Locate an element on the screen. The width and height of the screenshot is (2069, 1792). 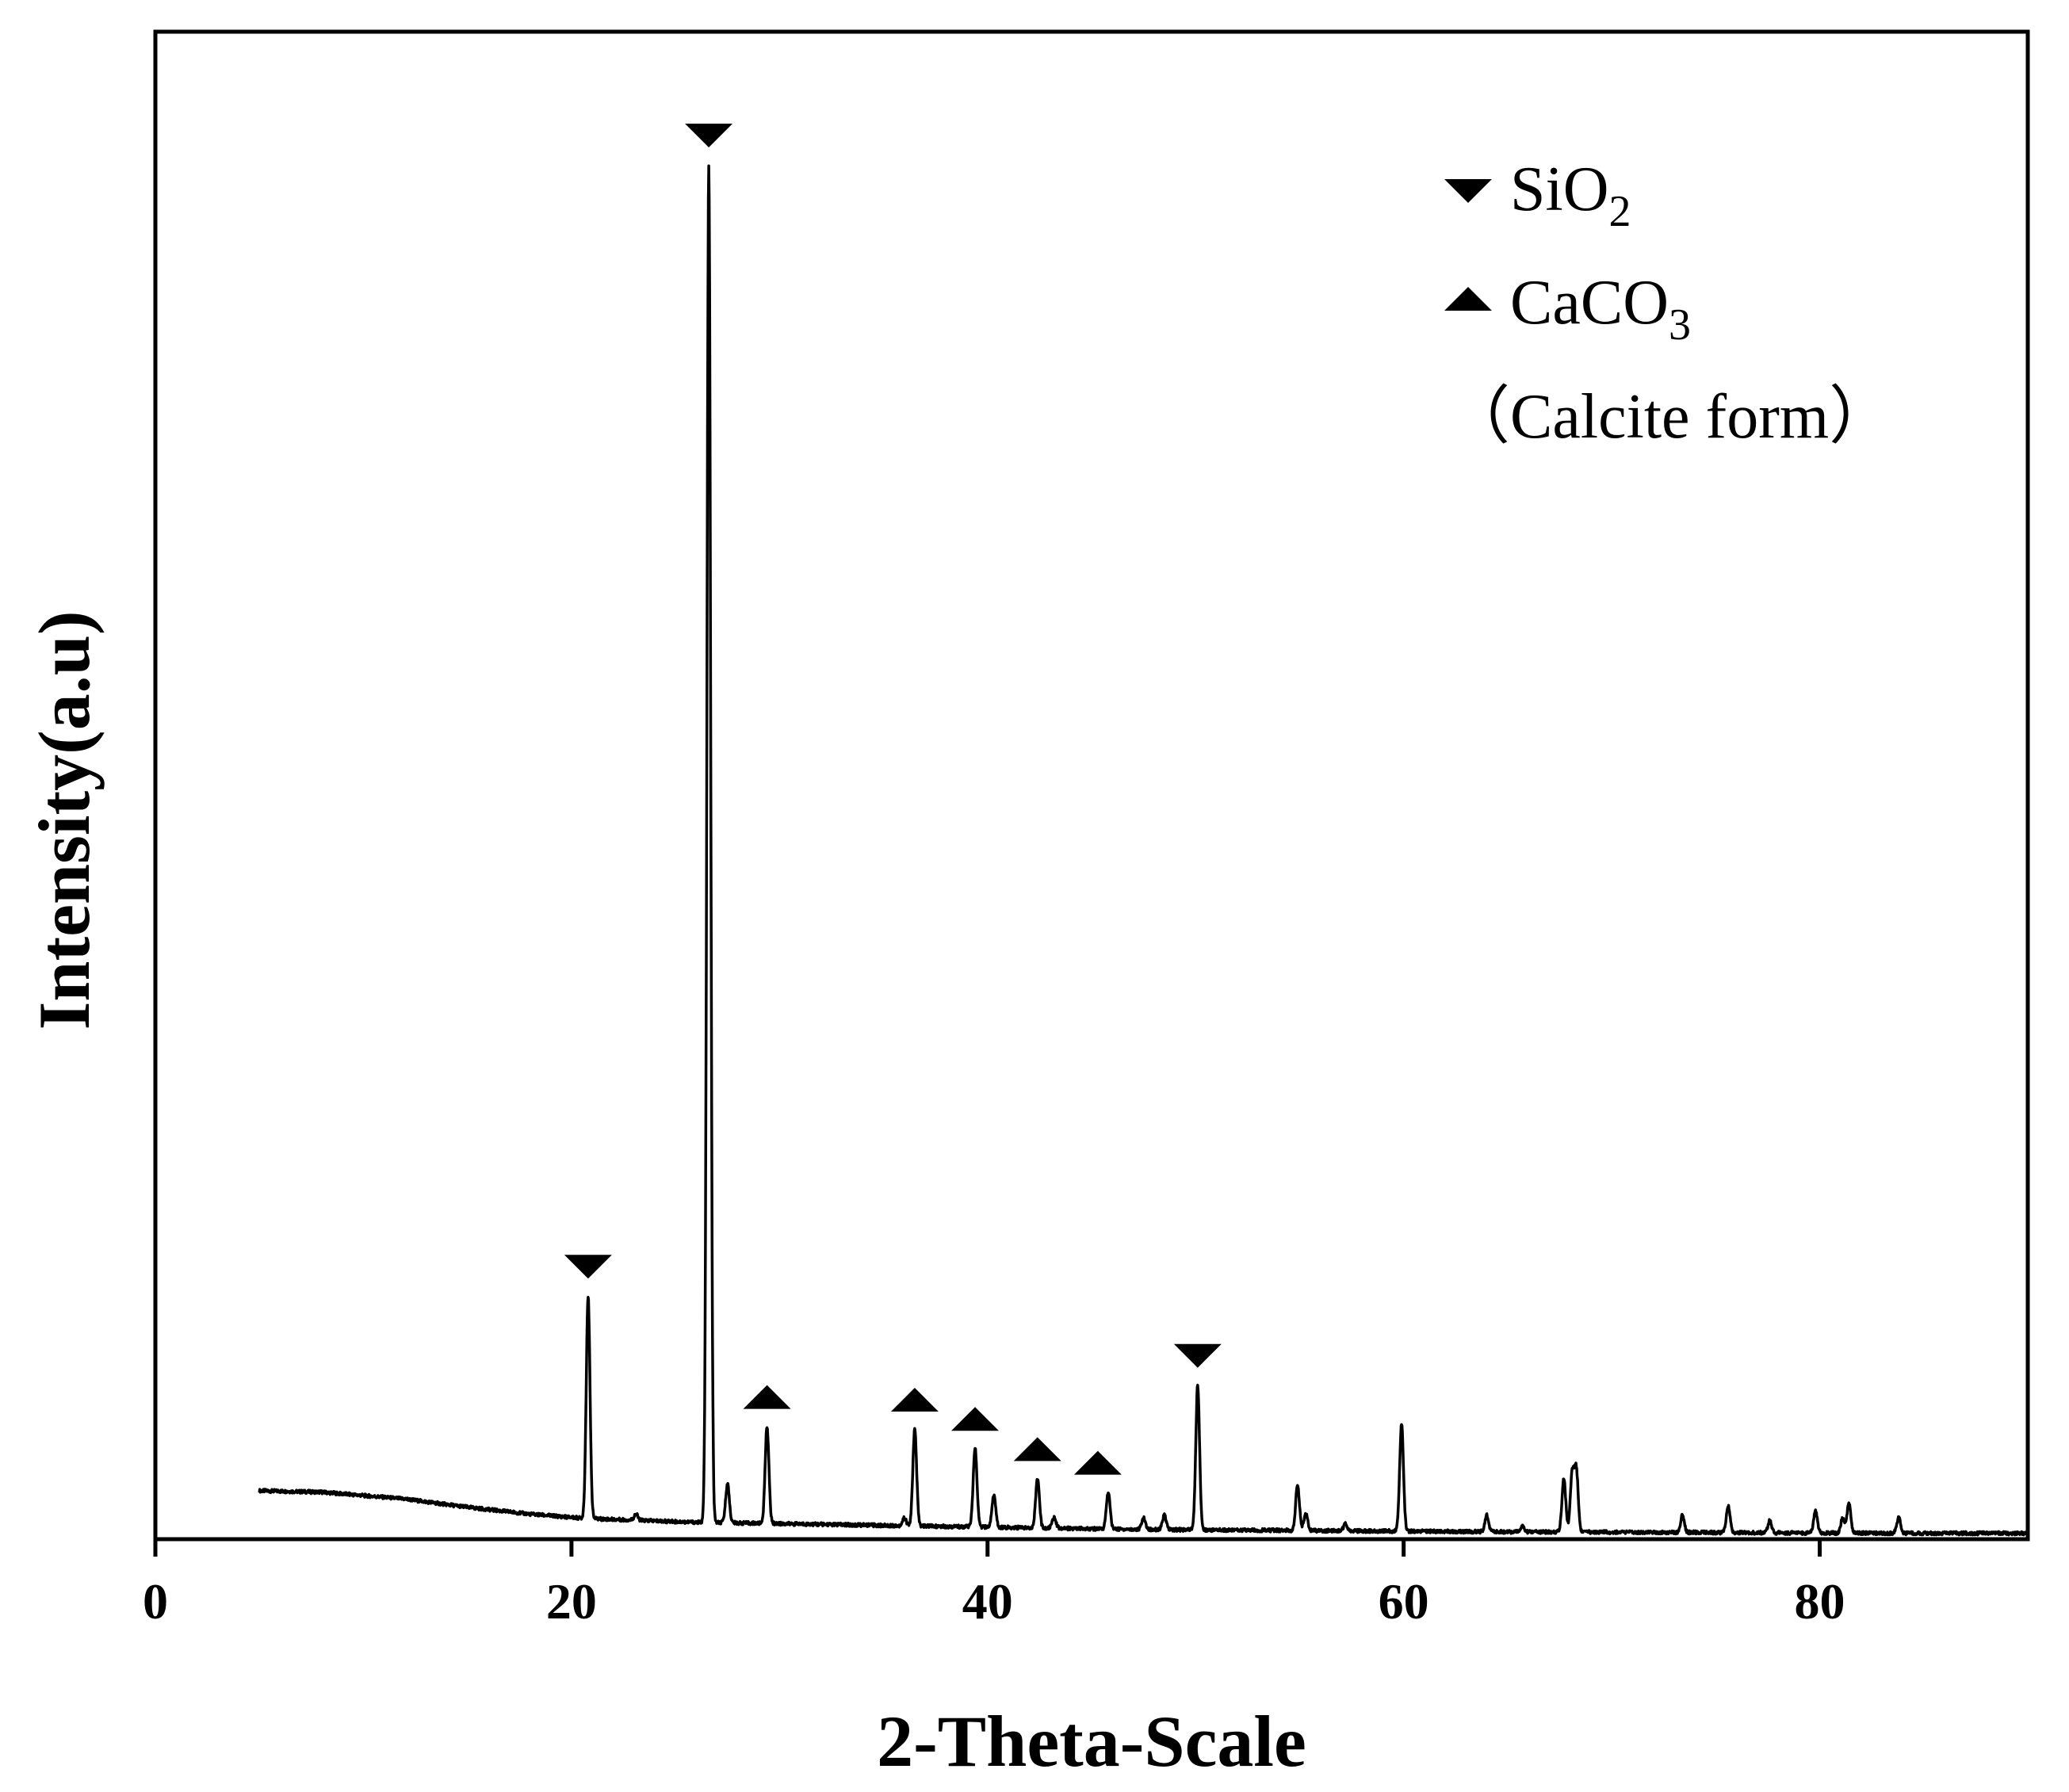
legend-label-sio2-sub: 2 is located at coordinates (1620, 211).